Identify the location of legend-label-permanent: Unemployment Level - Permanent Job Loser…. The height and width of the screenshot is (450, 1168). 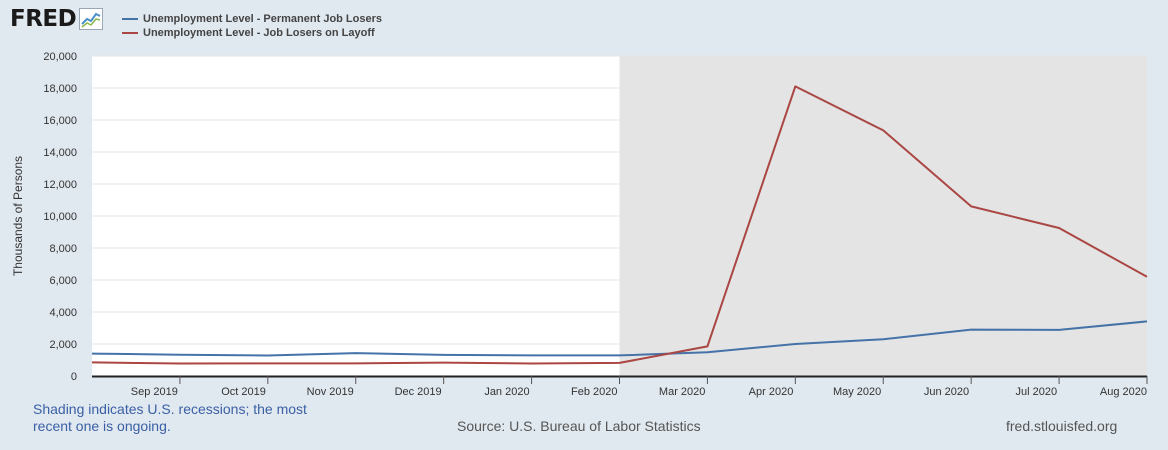
(263, 19).